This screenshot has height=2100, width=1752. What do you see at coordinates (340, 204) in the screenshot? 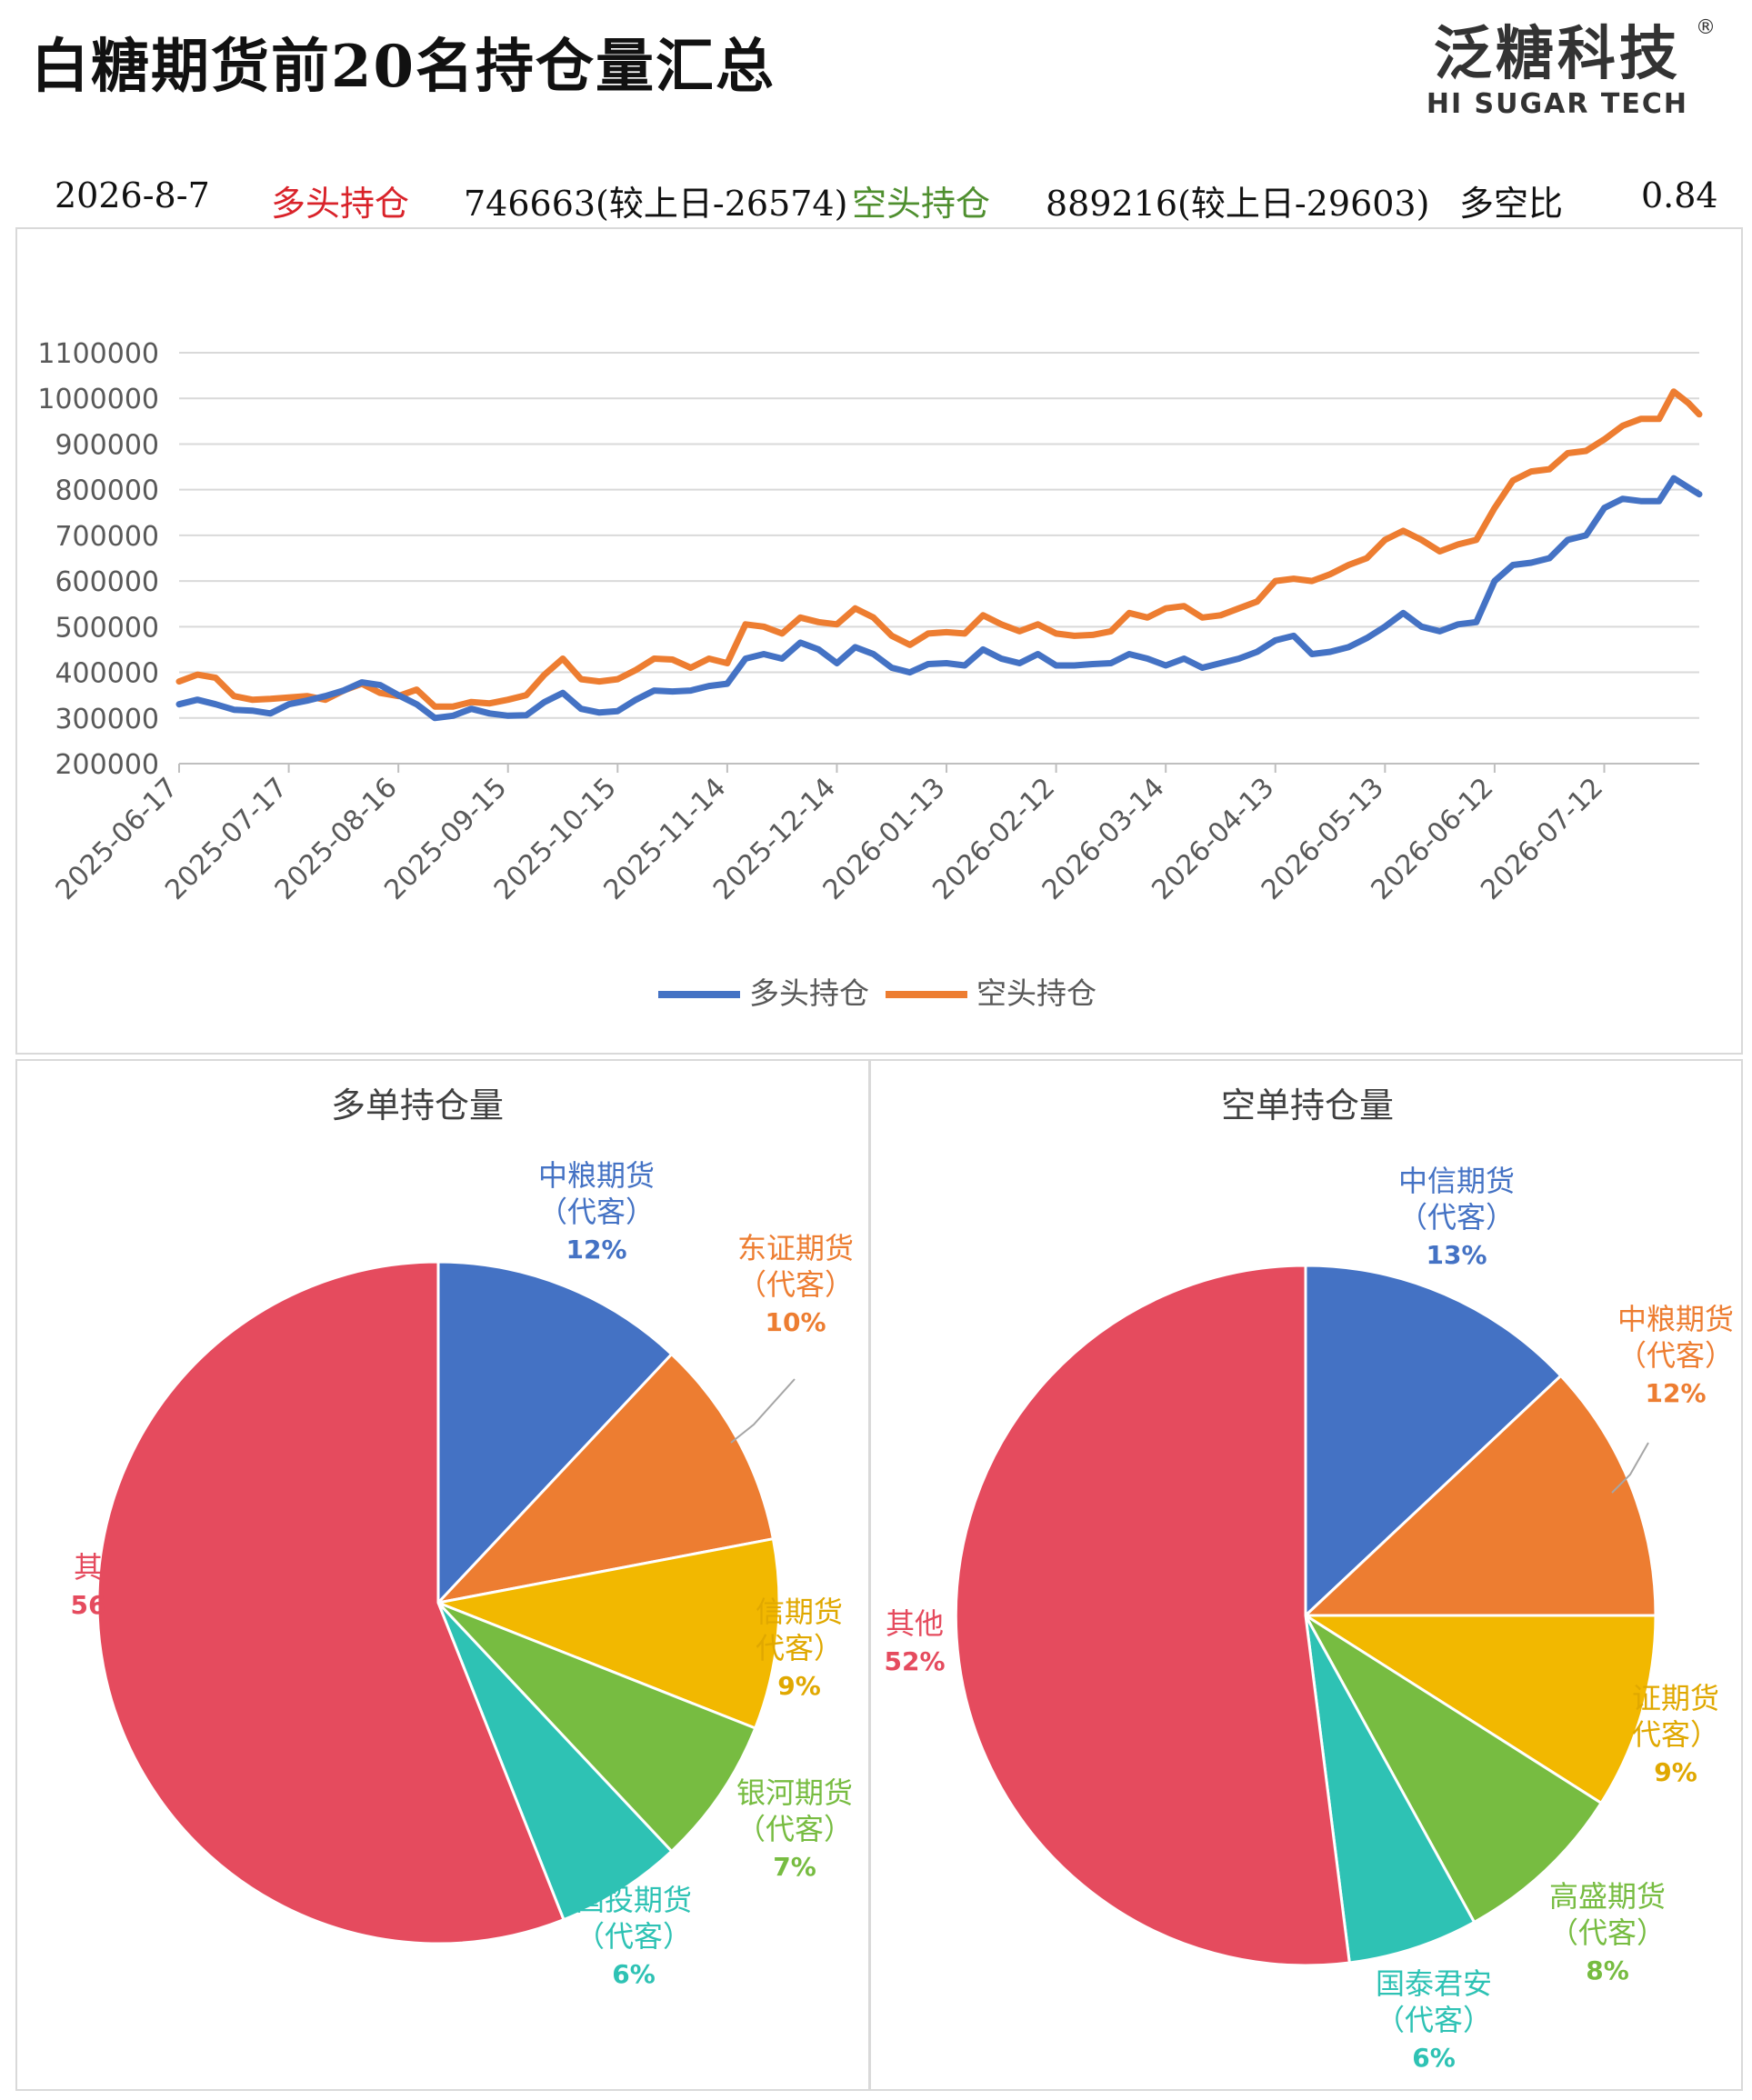
I see `long-position-label: 多头持仓` at bounding box center [340, 204].